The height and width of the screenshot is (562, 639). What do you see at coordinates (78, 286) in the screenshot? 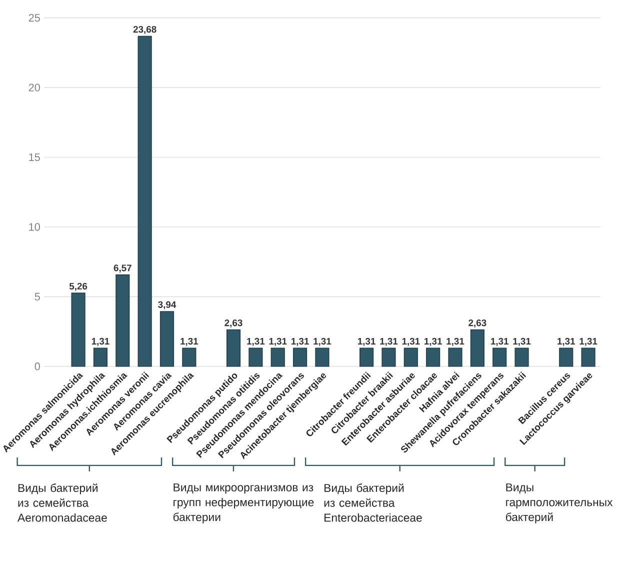
I see `data-label: 5,26` at bounding box center [78, 286].